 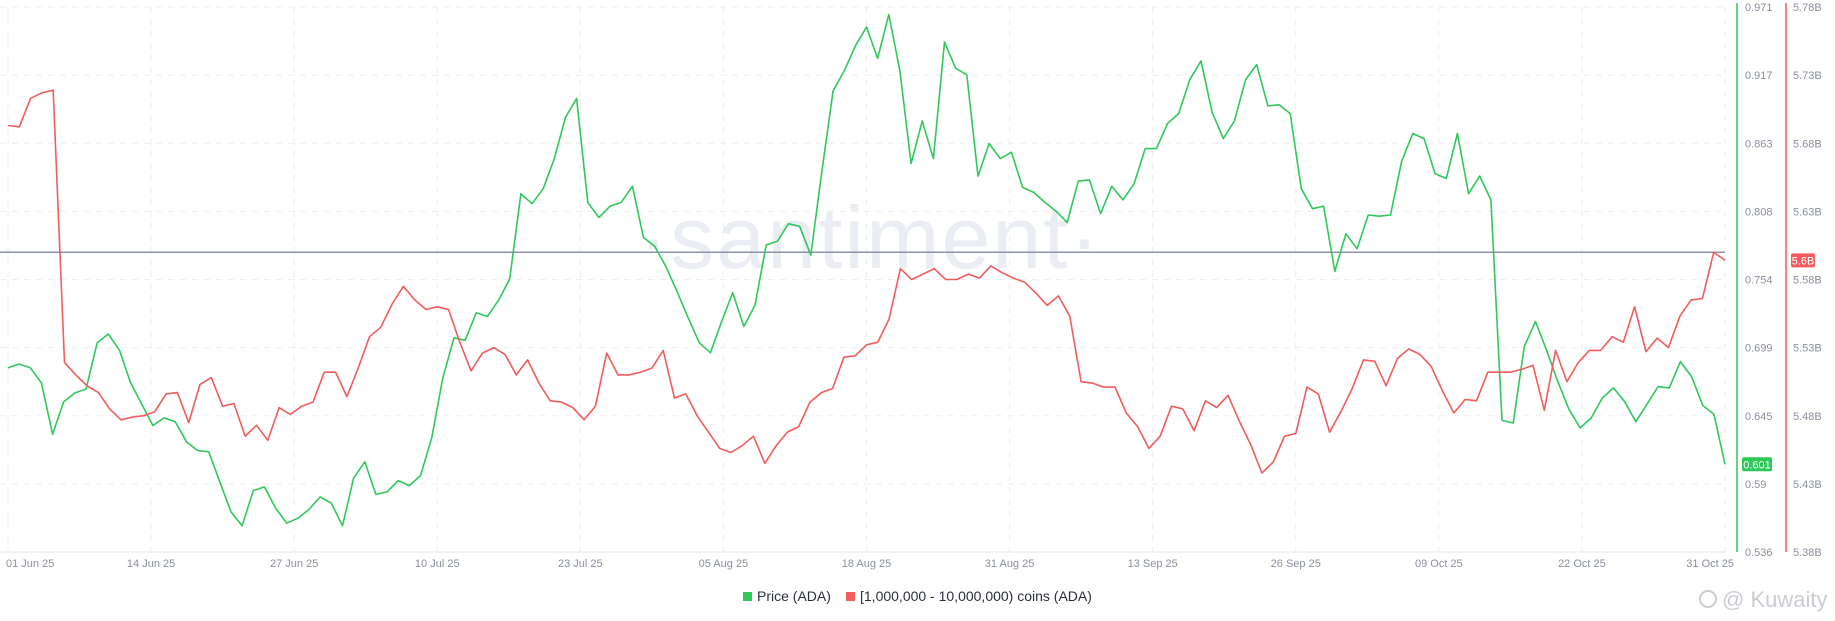 What do you see at coordinates (1582, 564) in the screenshot?
I see `x-tick-label: 22 Oct 25` at bounding box center [1582, 564].